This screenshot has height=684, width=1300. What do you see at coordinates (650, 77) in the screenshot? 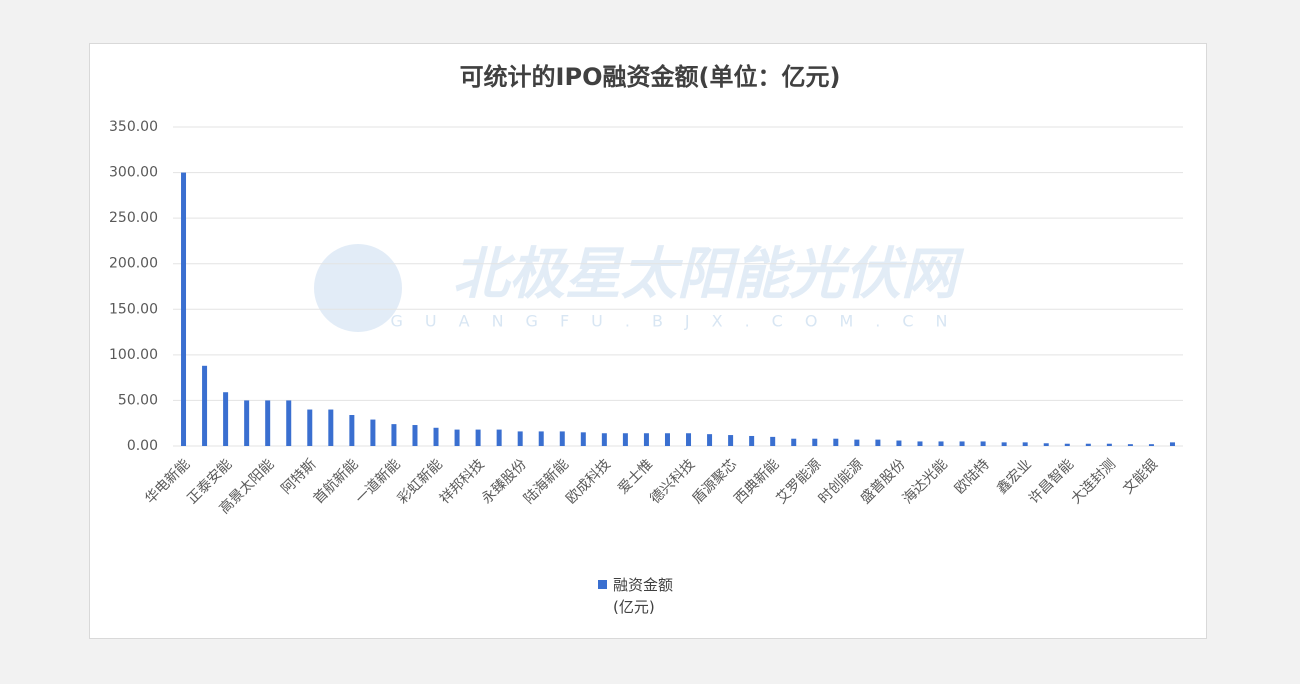
I see `chart-title: 可统计的IPO融资金额(单位：亿元)` at bounding box center [650, 77].